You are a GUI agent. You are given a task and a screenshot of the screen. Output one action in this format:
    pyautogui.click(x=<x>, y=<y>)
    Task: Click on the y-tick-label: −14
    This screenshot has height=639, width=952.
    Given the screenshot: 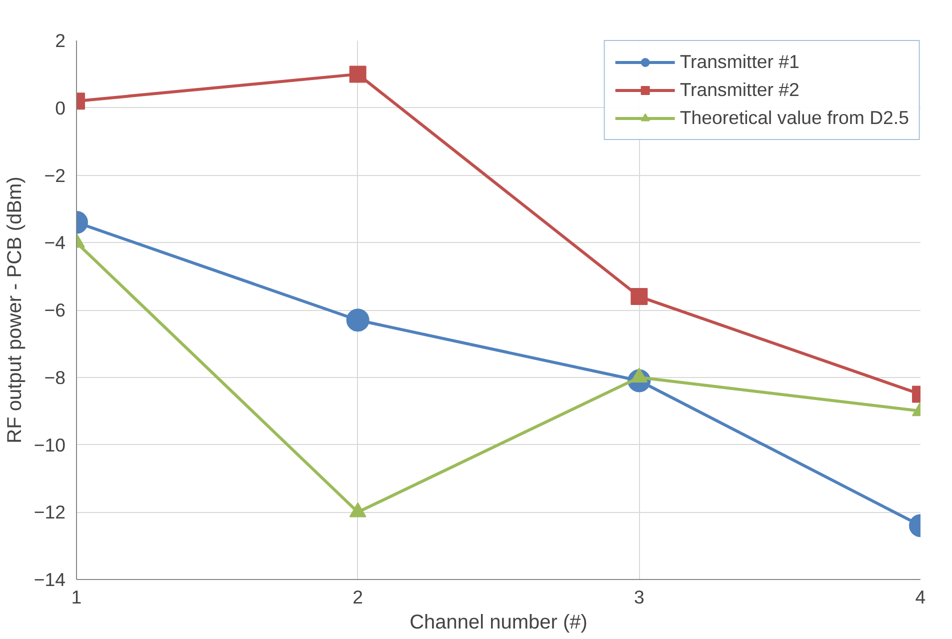 What is the action you would take?
    pyautogui.click(x=50, y=579)
    